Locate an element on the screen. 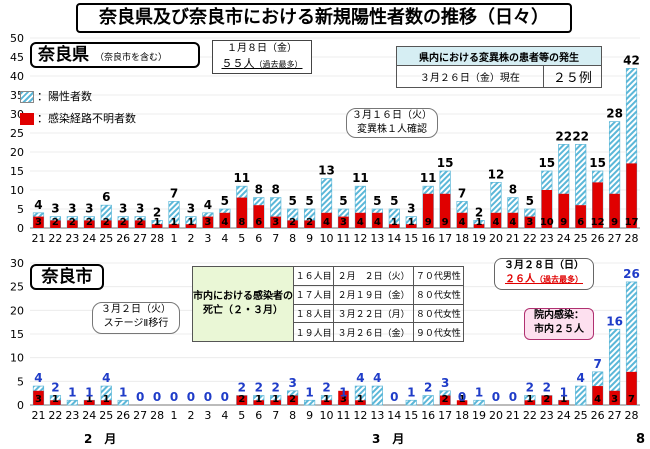  pref-unknown-label: 17 is located at coordinates (632, 222).